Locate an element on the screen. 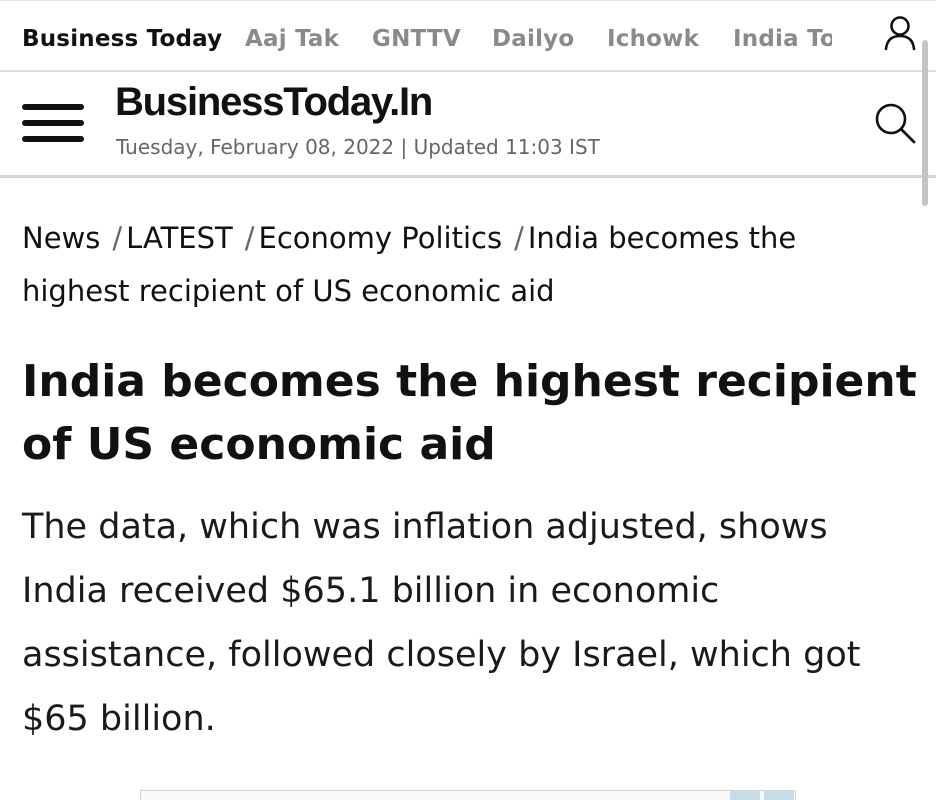 This screenshot has height=800, width=936. user-icon is located at coordinates (900, 33).